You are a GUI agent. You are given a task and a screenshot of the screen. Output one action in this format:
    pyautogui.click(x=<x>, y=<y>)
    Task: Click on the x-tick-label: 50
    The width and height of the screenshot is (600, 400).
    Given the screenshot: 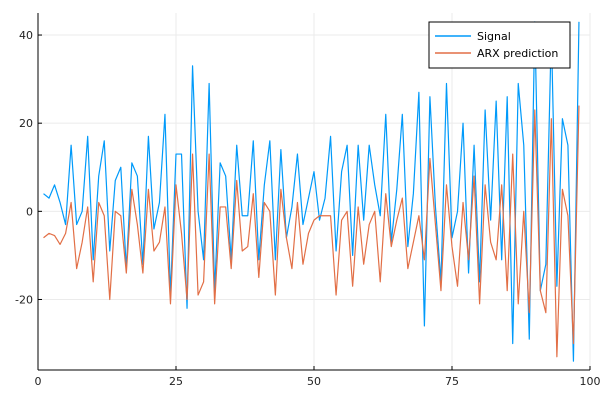 What is the action you would take?
    pyautogui.click(x=314, y=381)
    